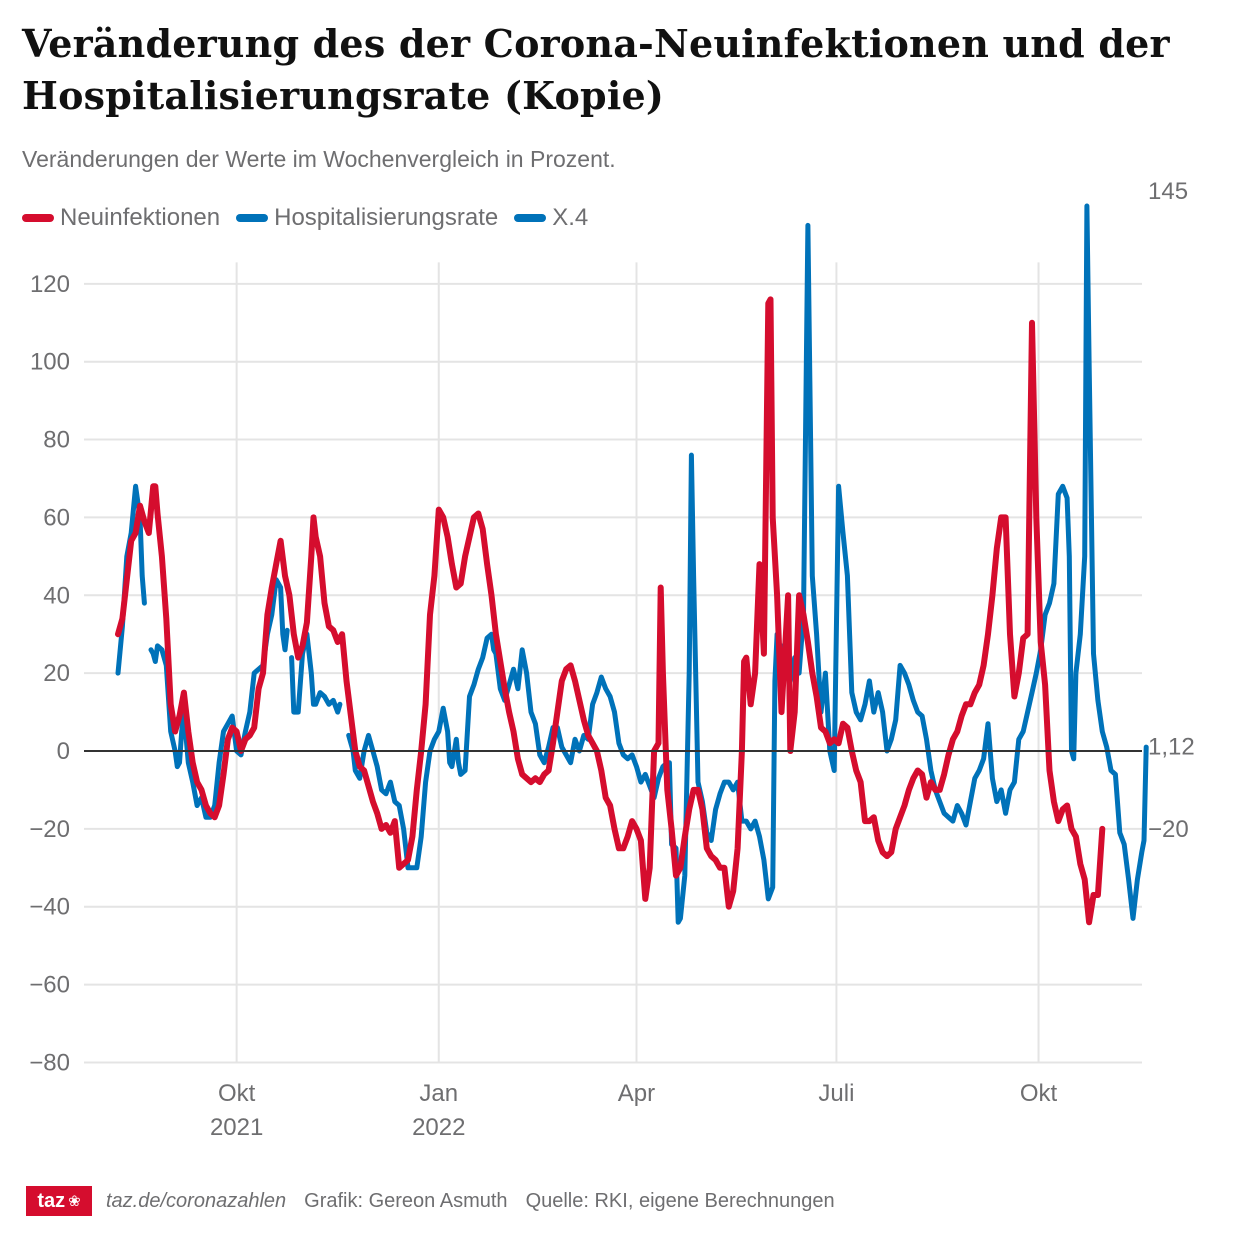  I want to click on y-tick-label: −80, so click(49, 1062).